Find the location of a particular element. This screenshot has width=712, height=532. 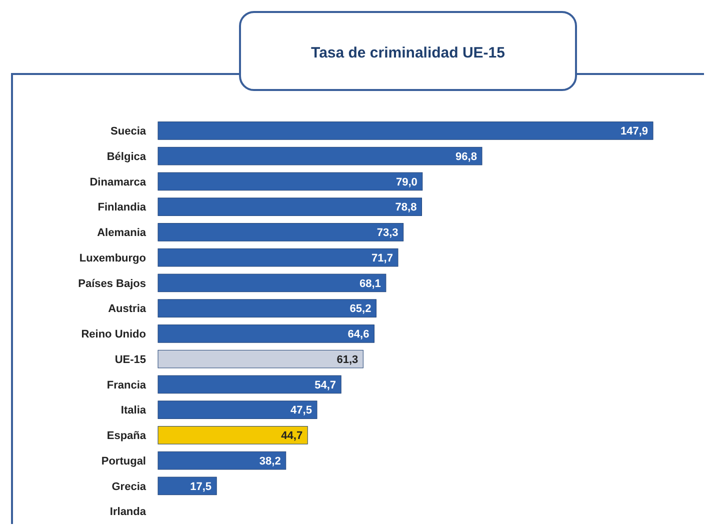

y-tick-label: Suecia is located at coordinates (128, 132).